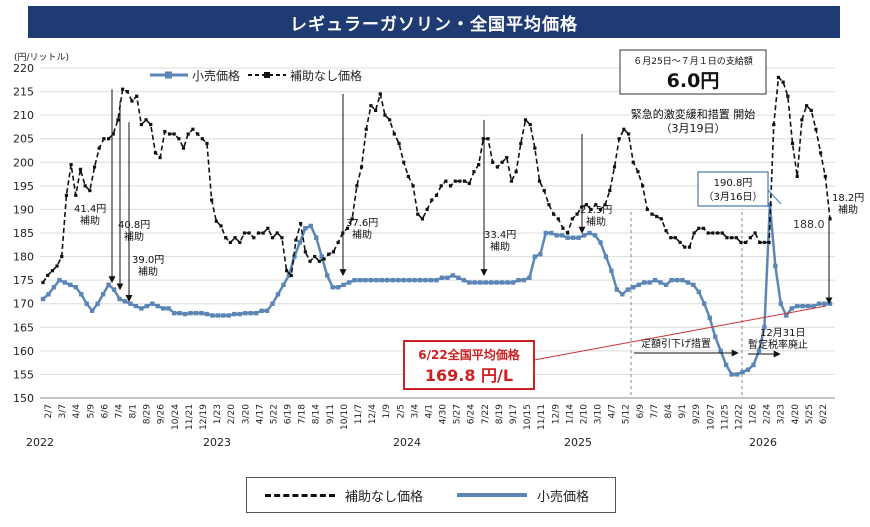 Image resolution: width=870 pixels, height=527 pixels. Describe the element at coordinates (641, 411) in the screenshot. I see `x-tick-label: 6/9` at that location.